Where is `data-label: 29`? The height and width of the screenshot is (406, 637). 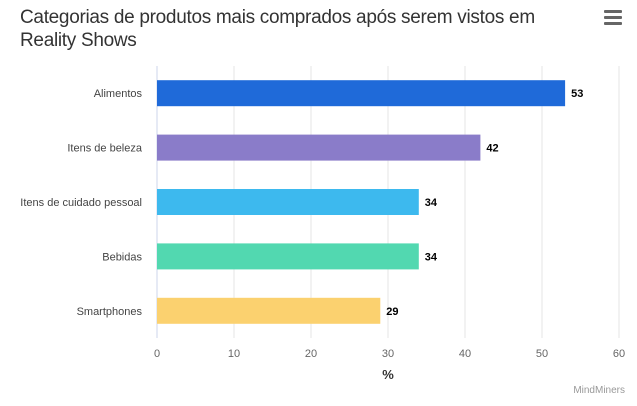
data-label: 29 is located at coordinates (392, 312).